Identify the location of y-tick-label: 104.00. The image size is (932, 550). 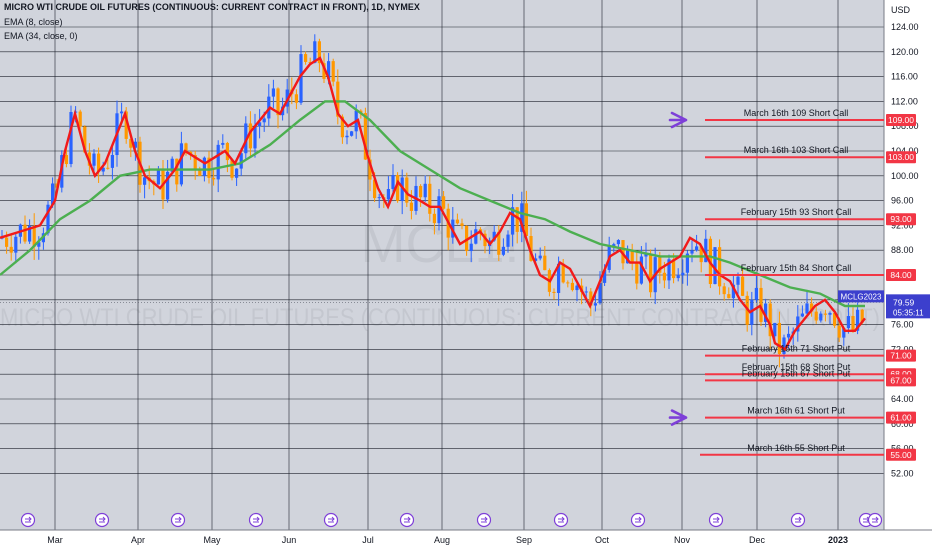
(905, 151).